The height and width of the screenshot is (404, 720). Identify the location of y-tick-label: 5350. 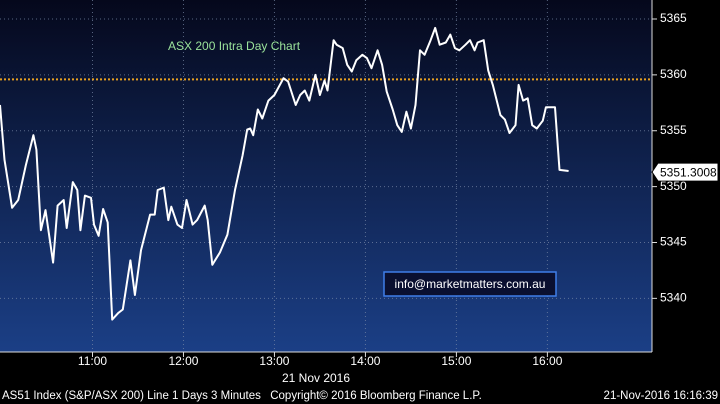
(673, 186).